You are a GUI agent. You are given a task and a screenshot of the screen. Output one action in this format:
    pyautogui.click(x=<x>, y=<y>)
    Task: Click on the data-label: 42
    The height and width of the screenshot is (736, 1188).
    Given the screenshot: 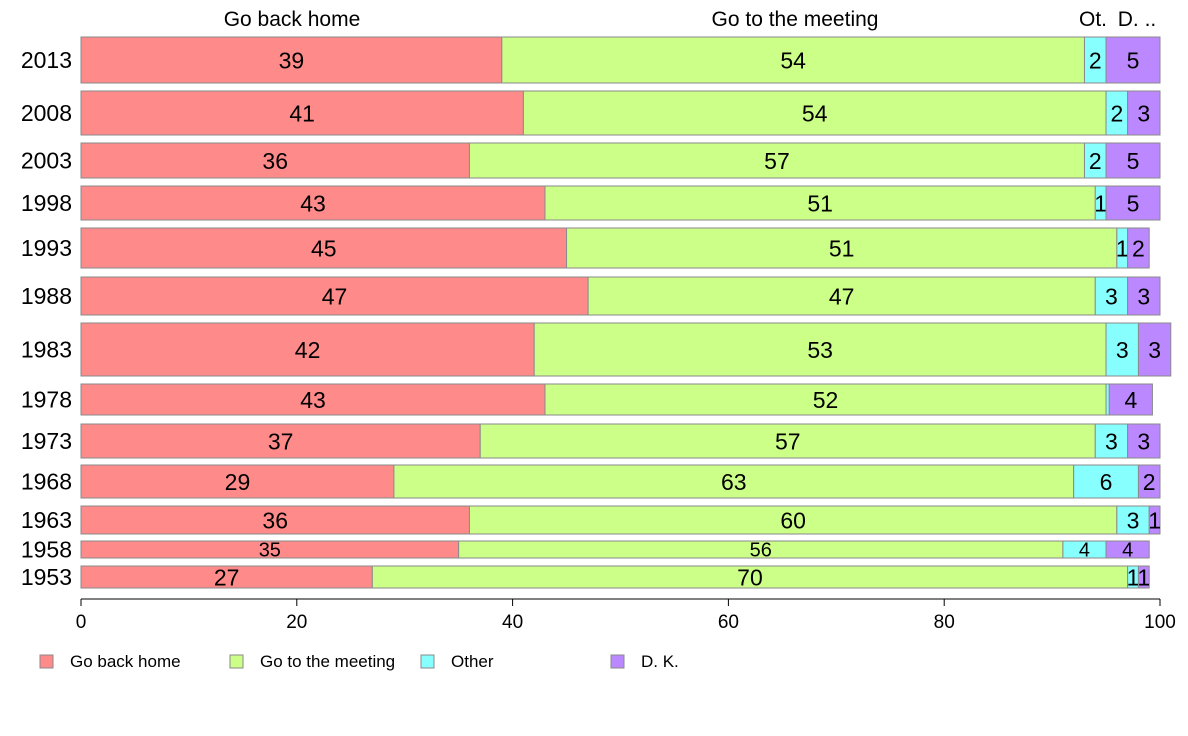 What is the action you would take?
    pyautogui.click(x=308, y=350)
    